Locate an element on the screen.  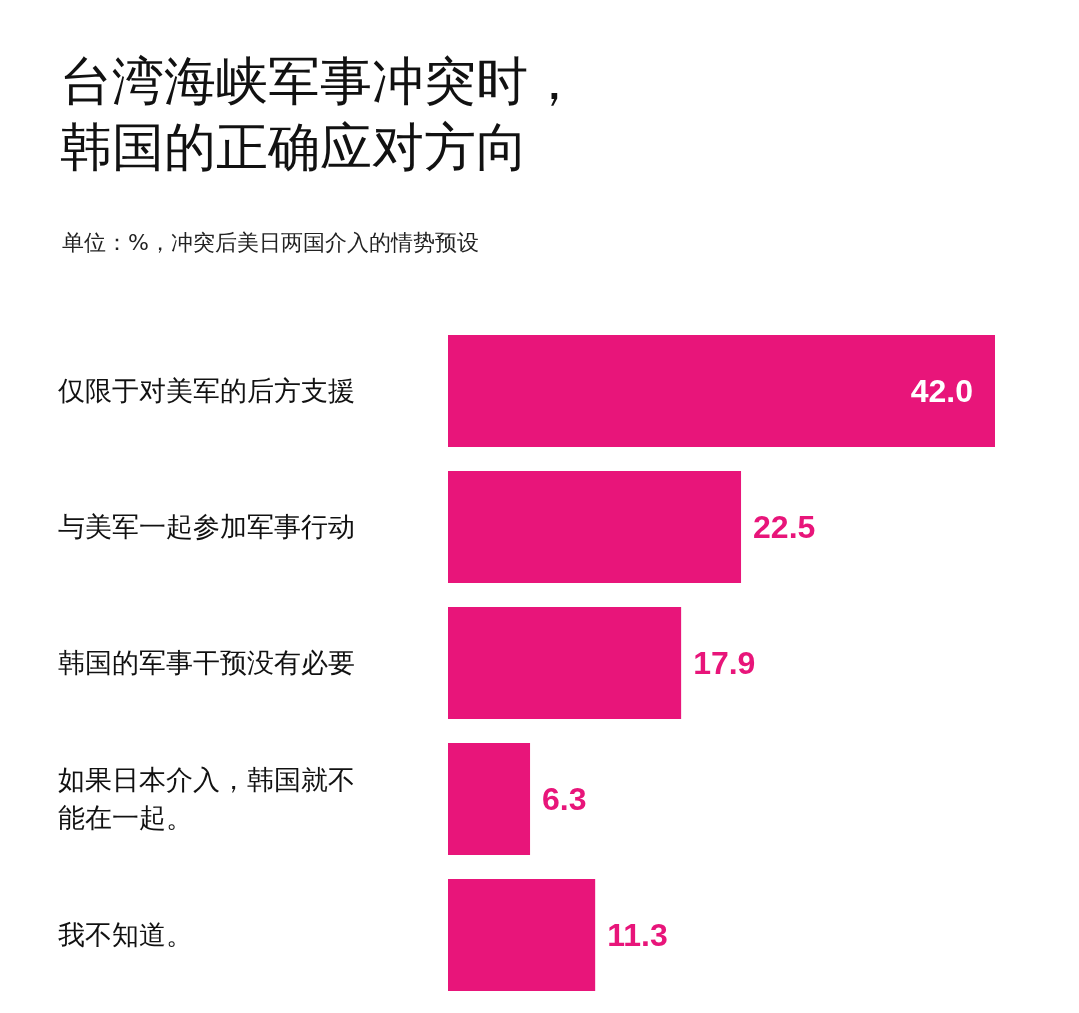
y-tick-label: 韩国的军事干预没有必要 is located at coordinates (207, 663).